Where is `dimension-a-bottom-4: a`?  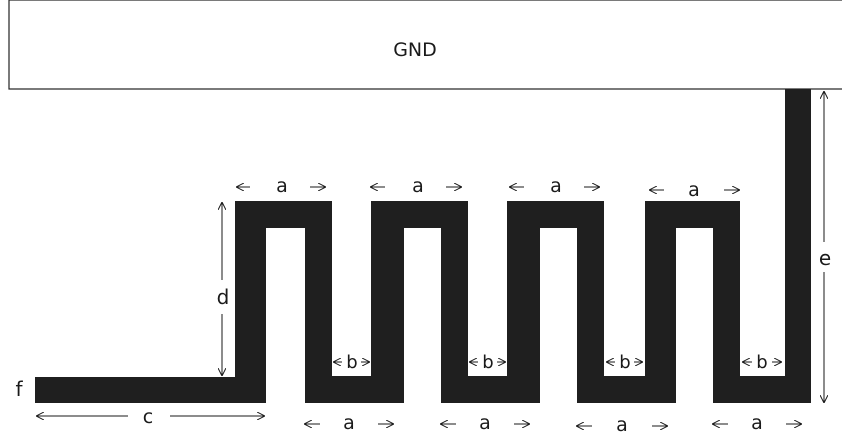 dimension-a-bottom-4: a is located at coordinates (757, 423).